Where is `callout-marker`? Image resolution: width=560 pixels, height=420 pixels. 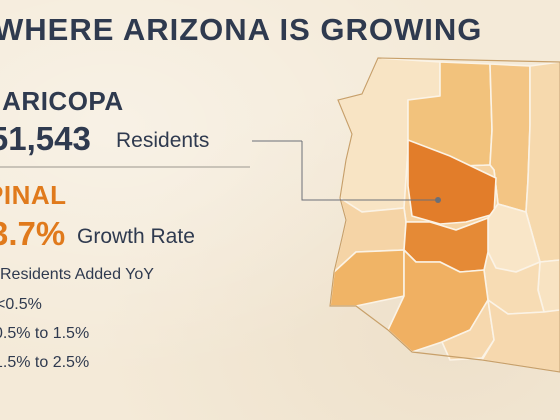 callout-marker is located at coordinates (438, 200).